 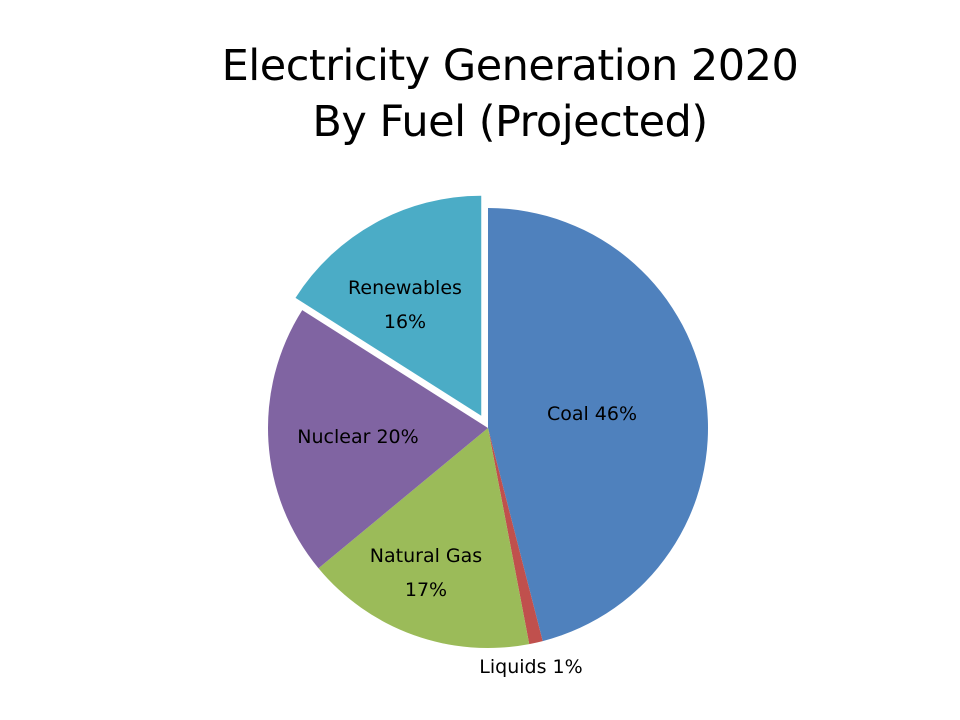 I want to click on slice-natural-gas, so click(x=424, y=538).